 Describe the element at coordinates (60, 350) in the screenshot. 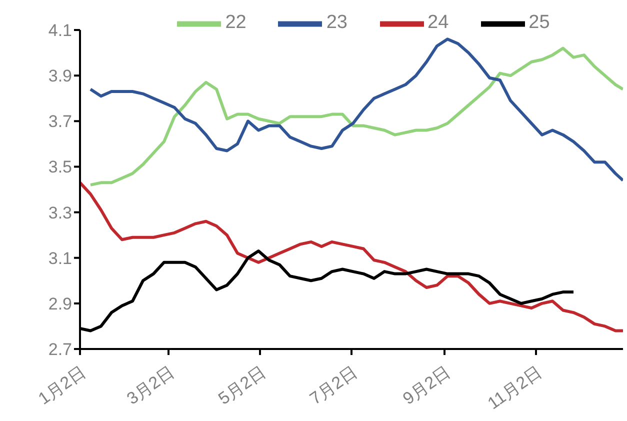

I see `y-tick-label: 2.7` at that location.